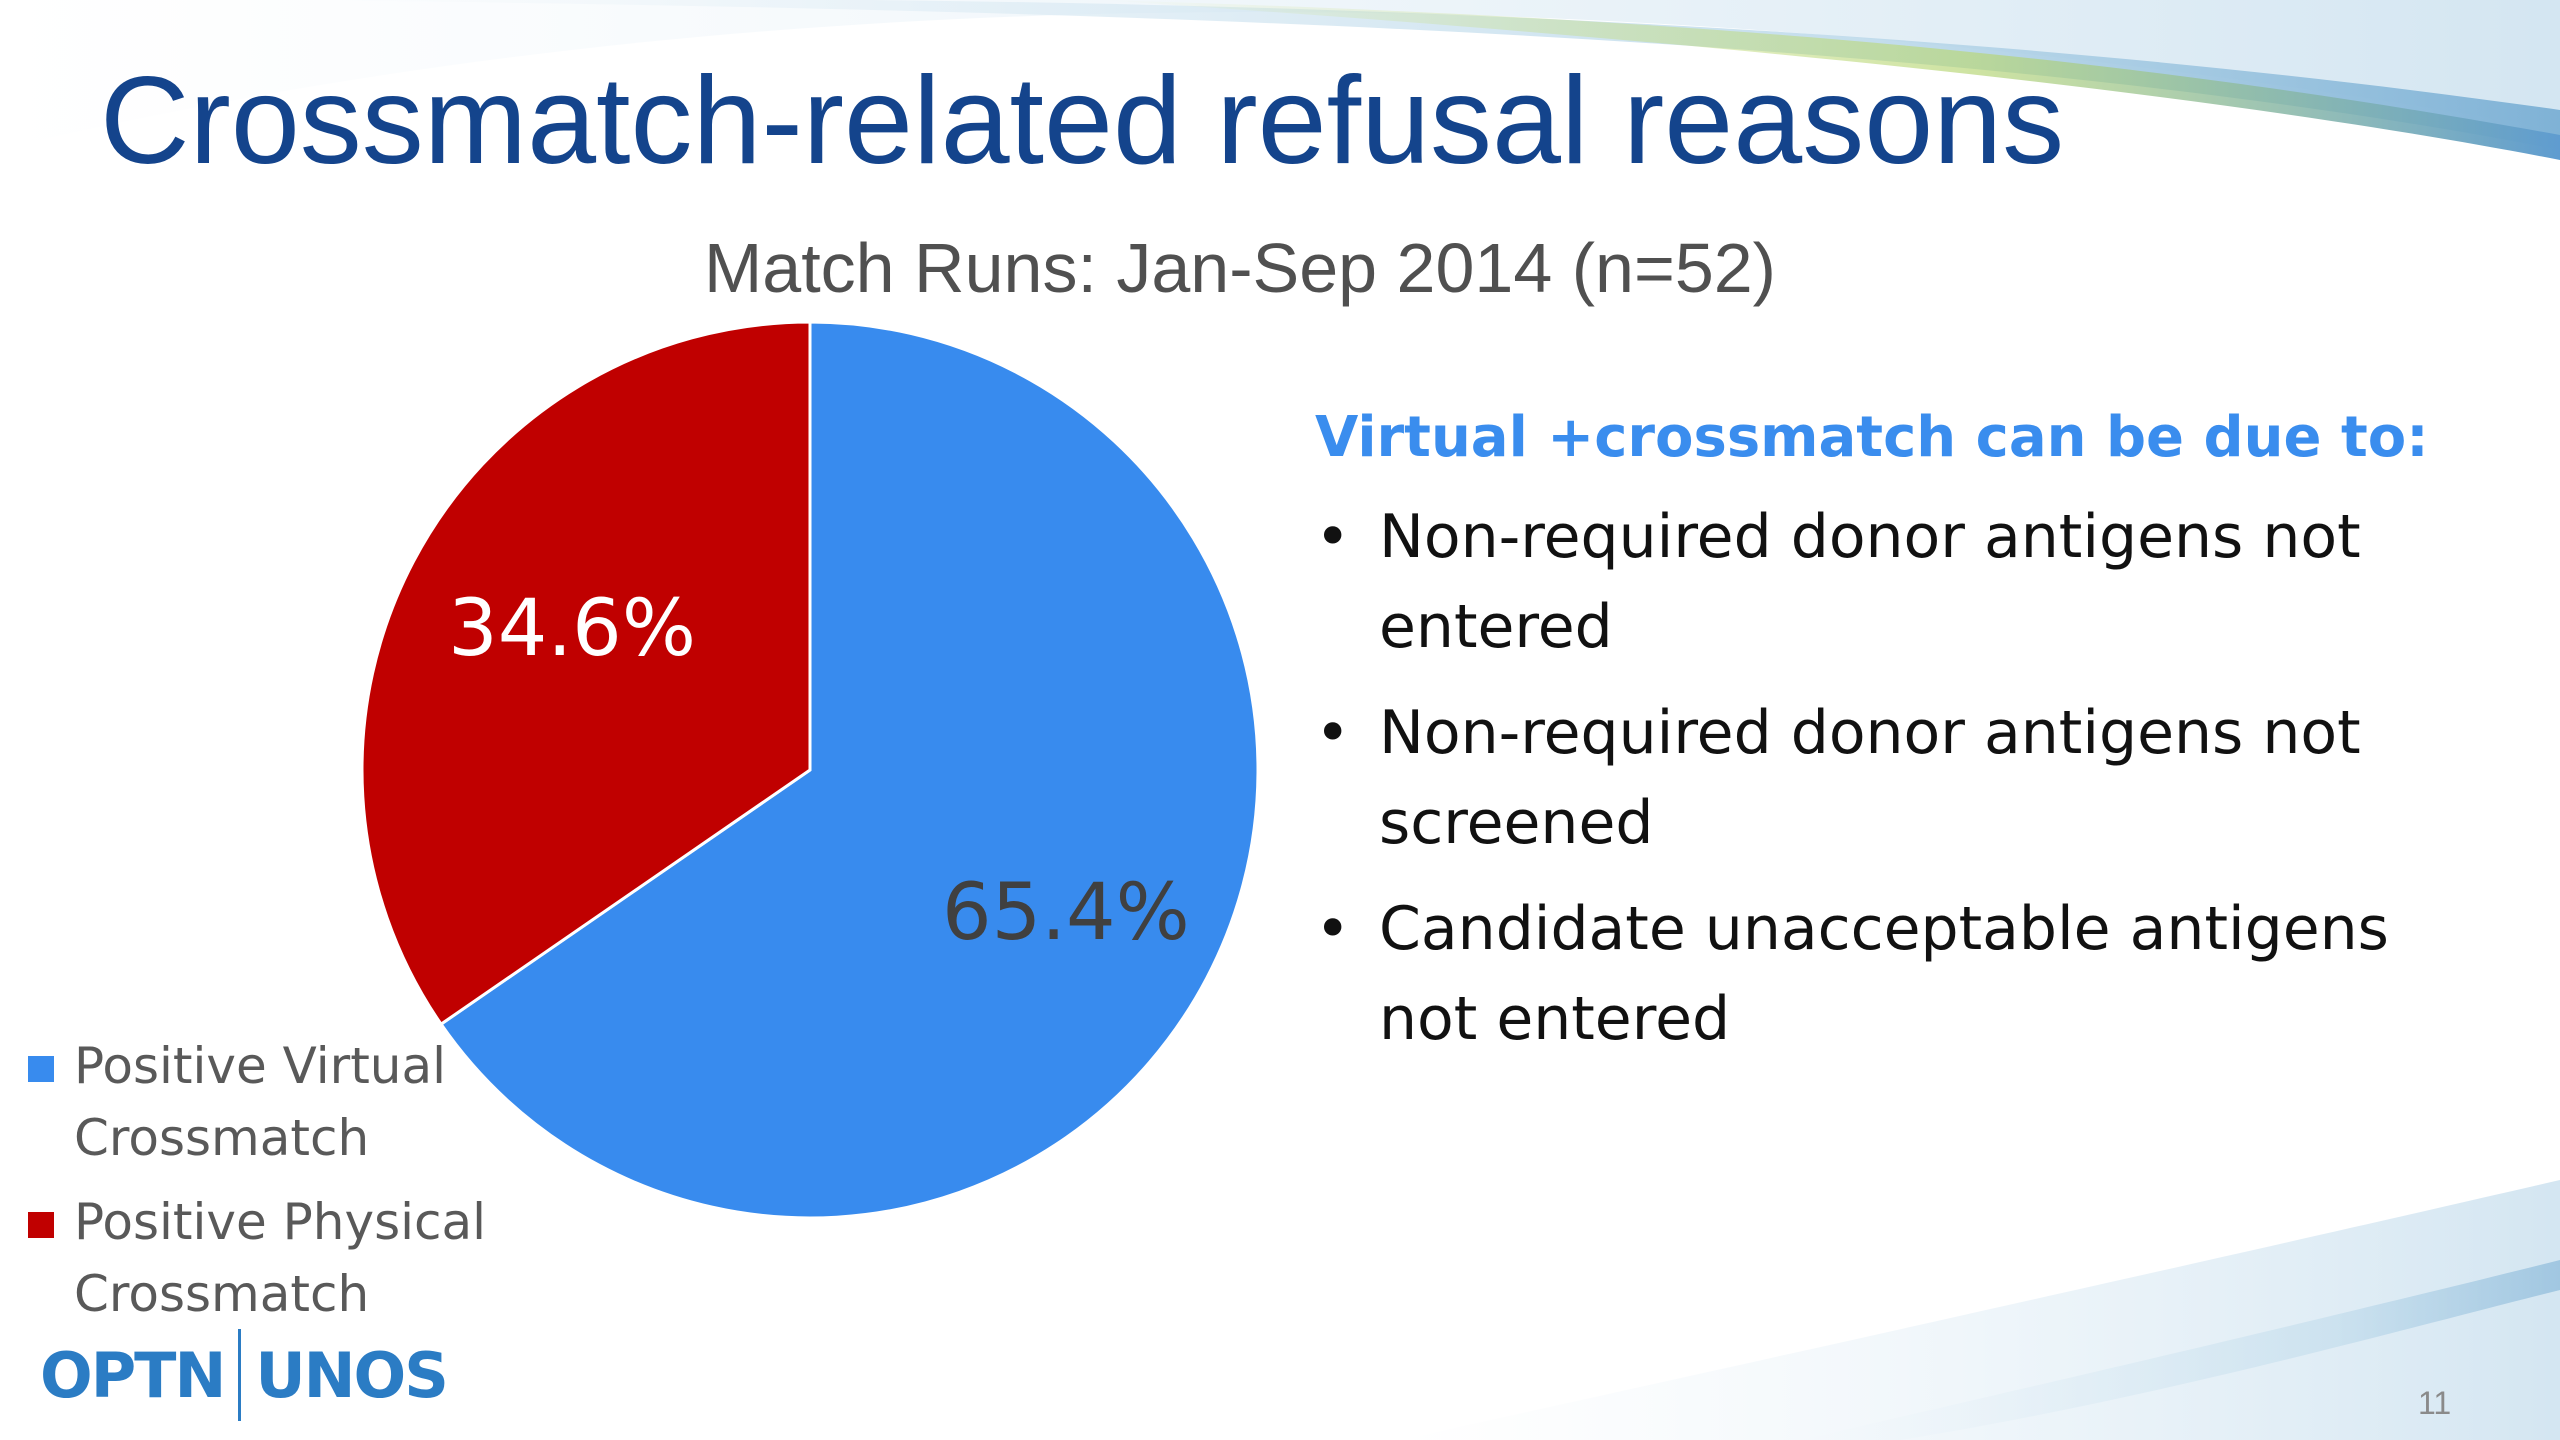 Image resolution: width=2560 pixels, height=1440 pixels. Describe the element at coordinates (244, 1375) in the screenshot. I see `optn-unos-logo: OPTN UNOS` at that location.